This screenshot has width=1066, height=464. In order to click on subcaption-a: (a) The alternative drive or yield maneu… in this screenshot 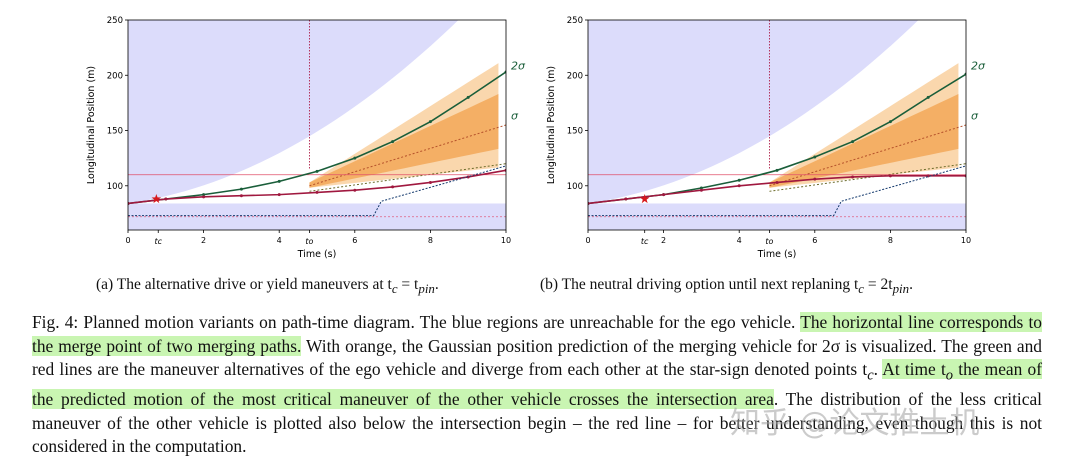, I will do `click(267, 286)`.